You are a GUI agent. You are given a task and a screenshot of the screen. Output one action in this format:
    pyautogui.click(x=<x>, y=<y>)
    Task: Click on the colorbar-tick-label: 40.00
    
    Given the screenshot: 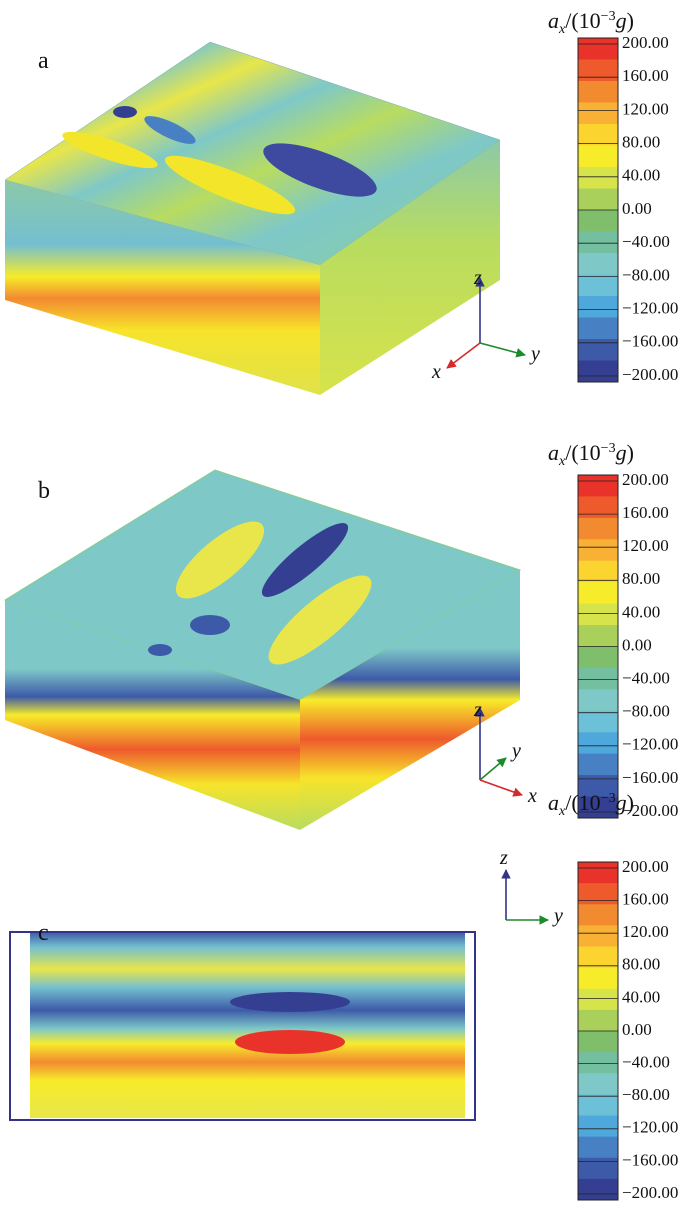 What is the action you would take?
    pyautogui.click(x=641, y=175)
    